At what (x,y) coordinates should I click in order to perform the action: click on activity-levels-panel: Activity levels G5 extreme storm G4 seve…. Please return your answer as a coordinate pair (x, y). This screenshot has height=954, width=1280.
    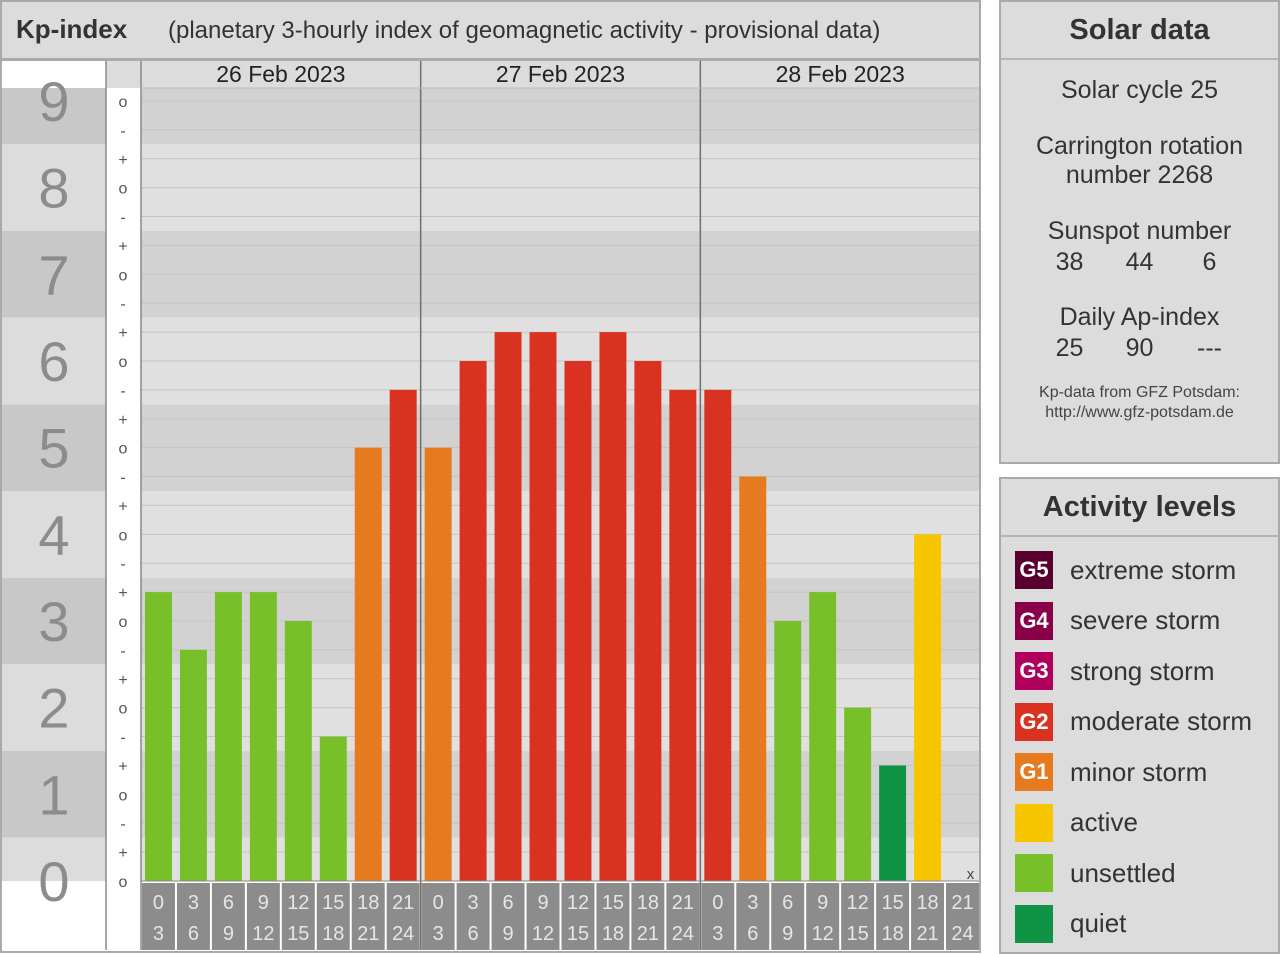
    Looking at the image, I should click on (1139, 715).